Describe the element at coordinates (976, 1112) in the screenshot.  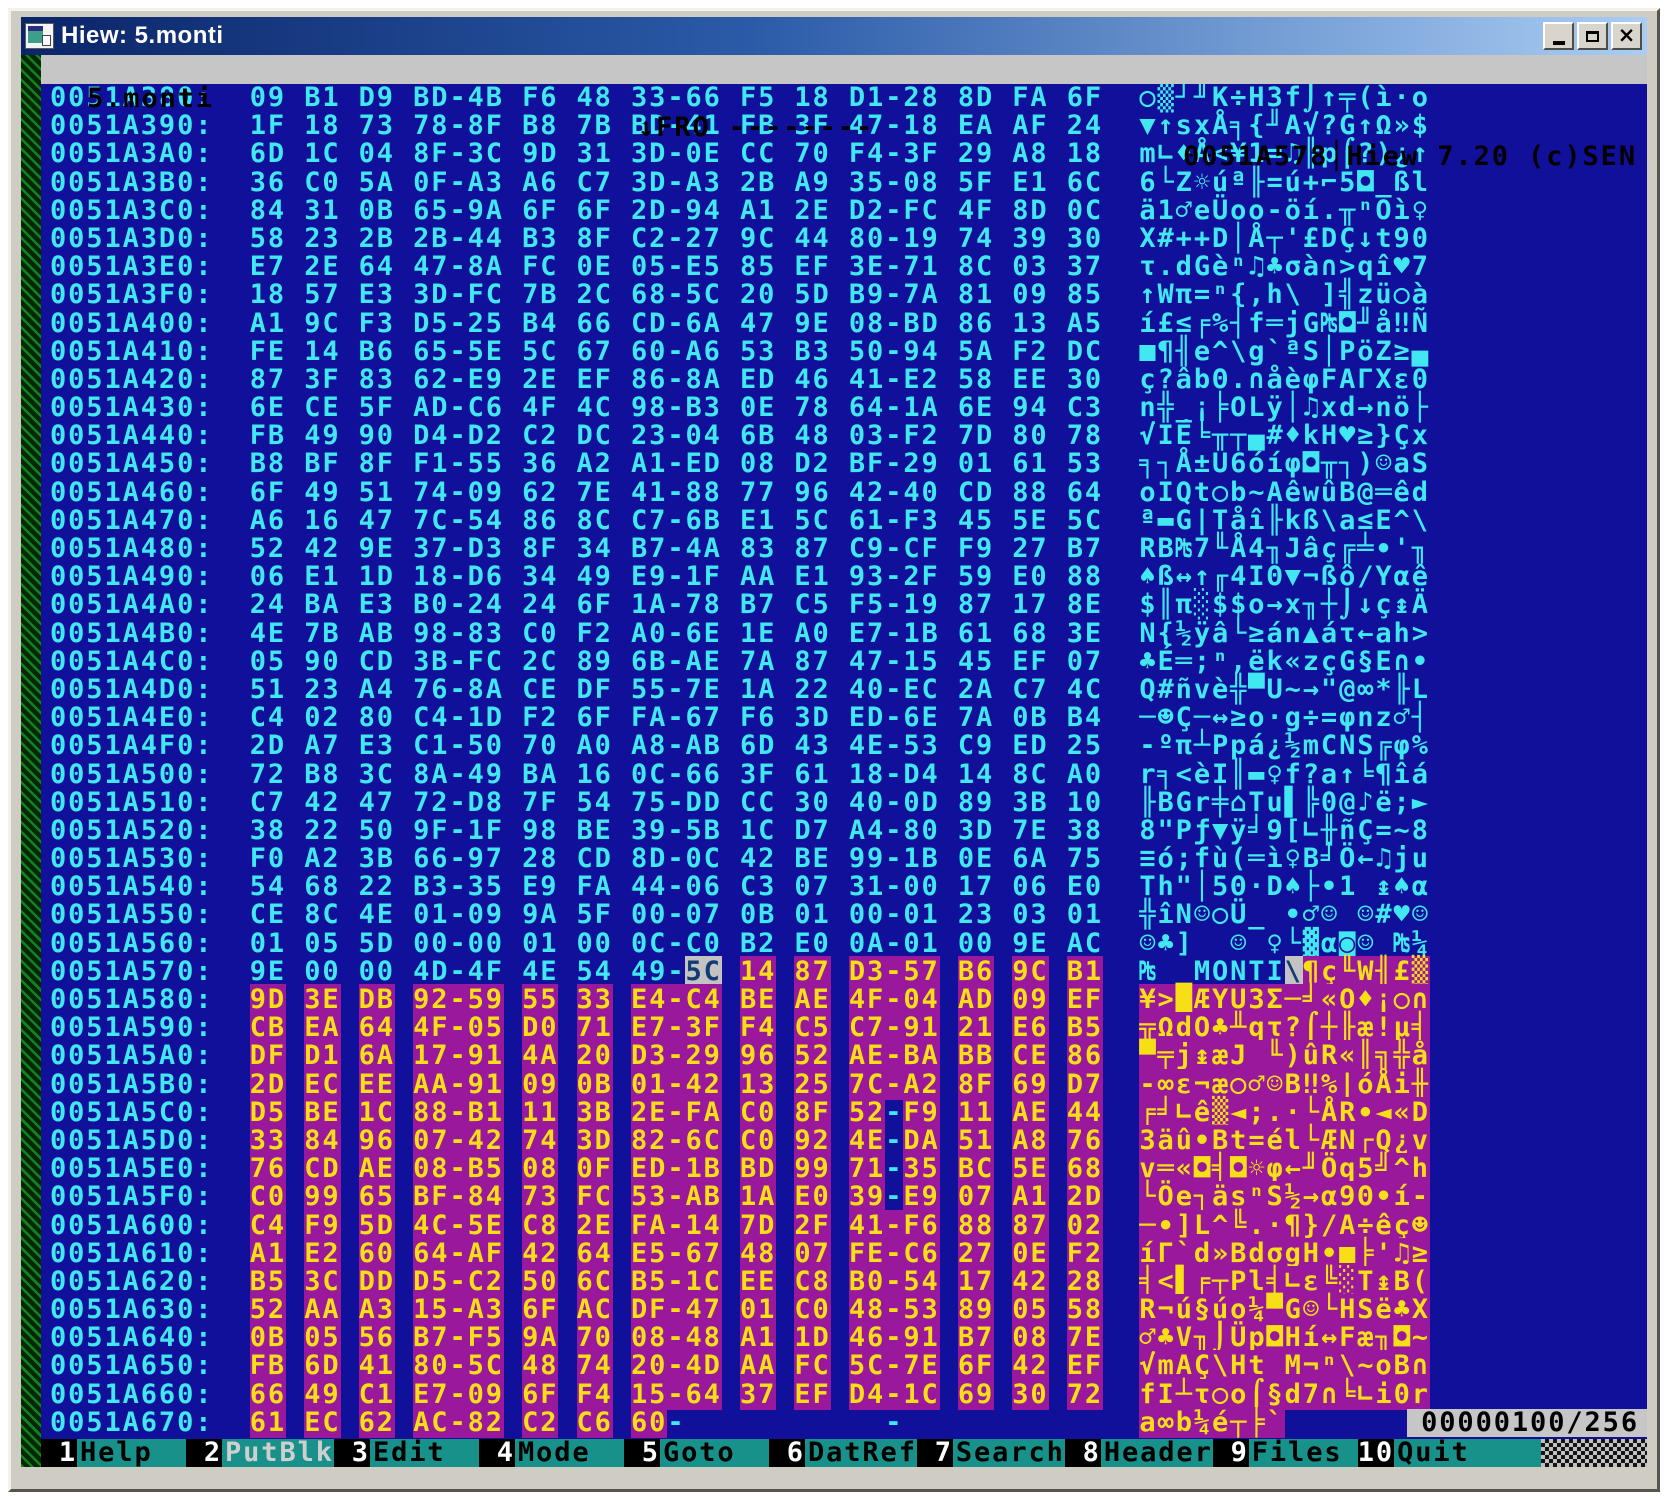
I see `byte-cell: 11` at that location.